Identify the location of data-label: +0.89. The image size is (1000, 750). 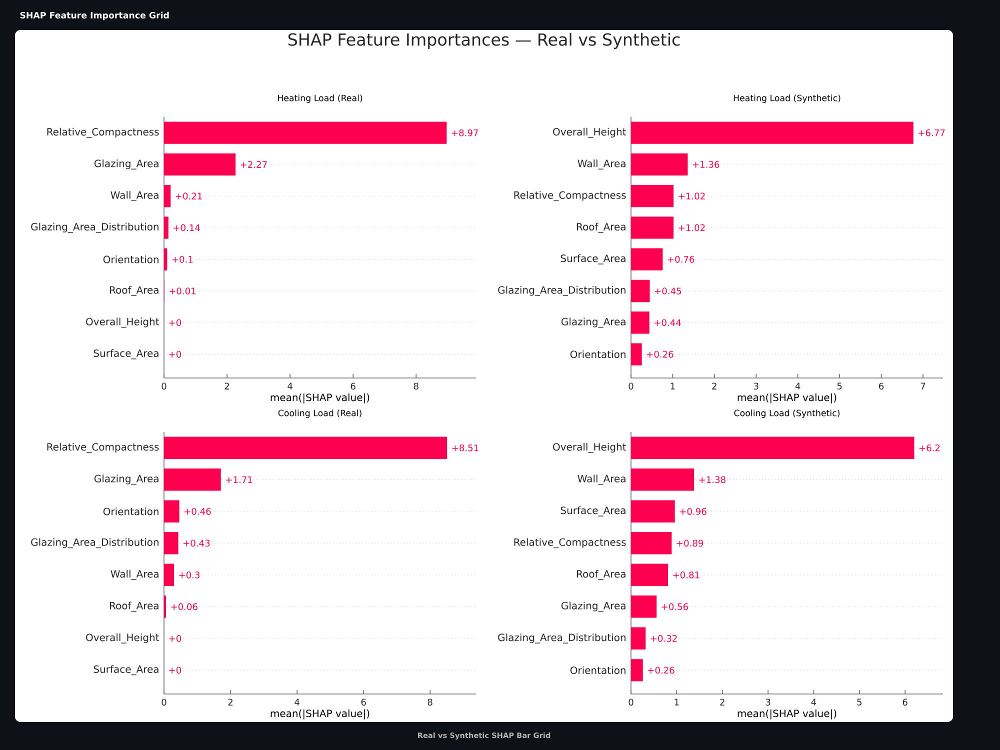
(690, 543).